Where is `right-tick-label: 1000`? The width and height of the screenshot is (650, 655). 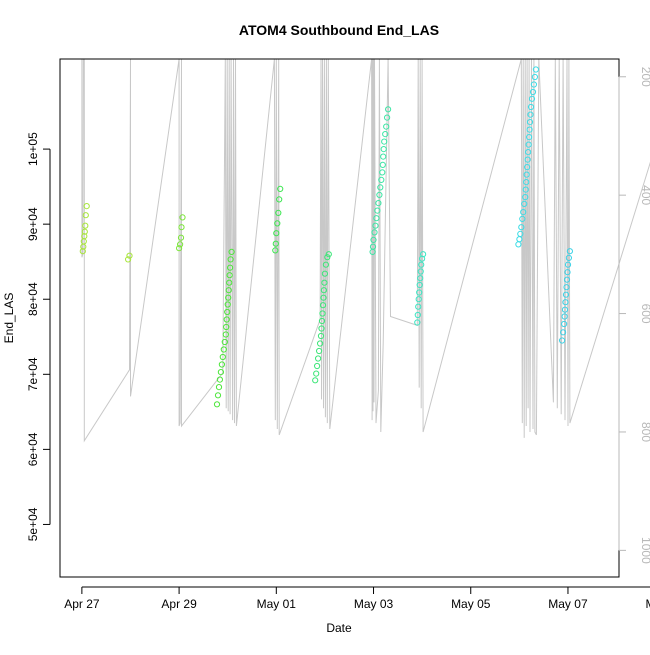
right-tick-label: 1000 is located at coordinates (644, 550).